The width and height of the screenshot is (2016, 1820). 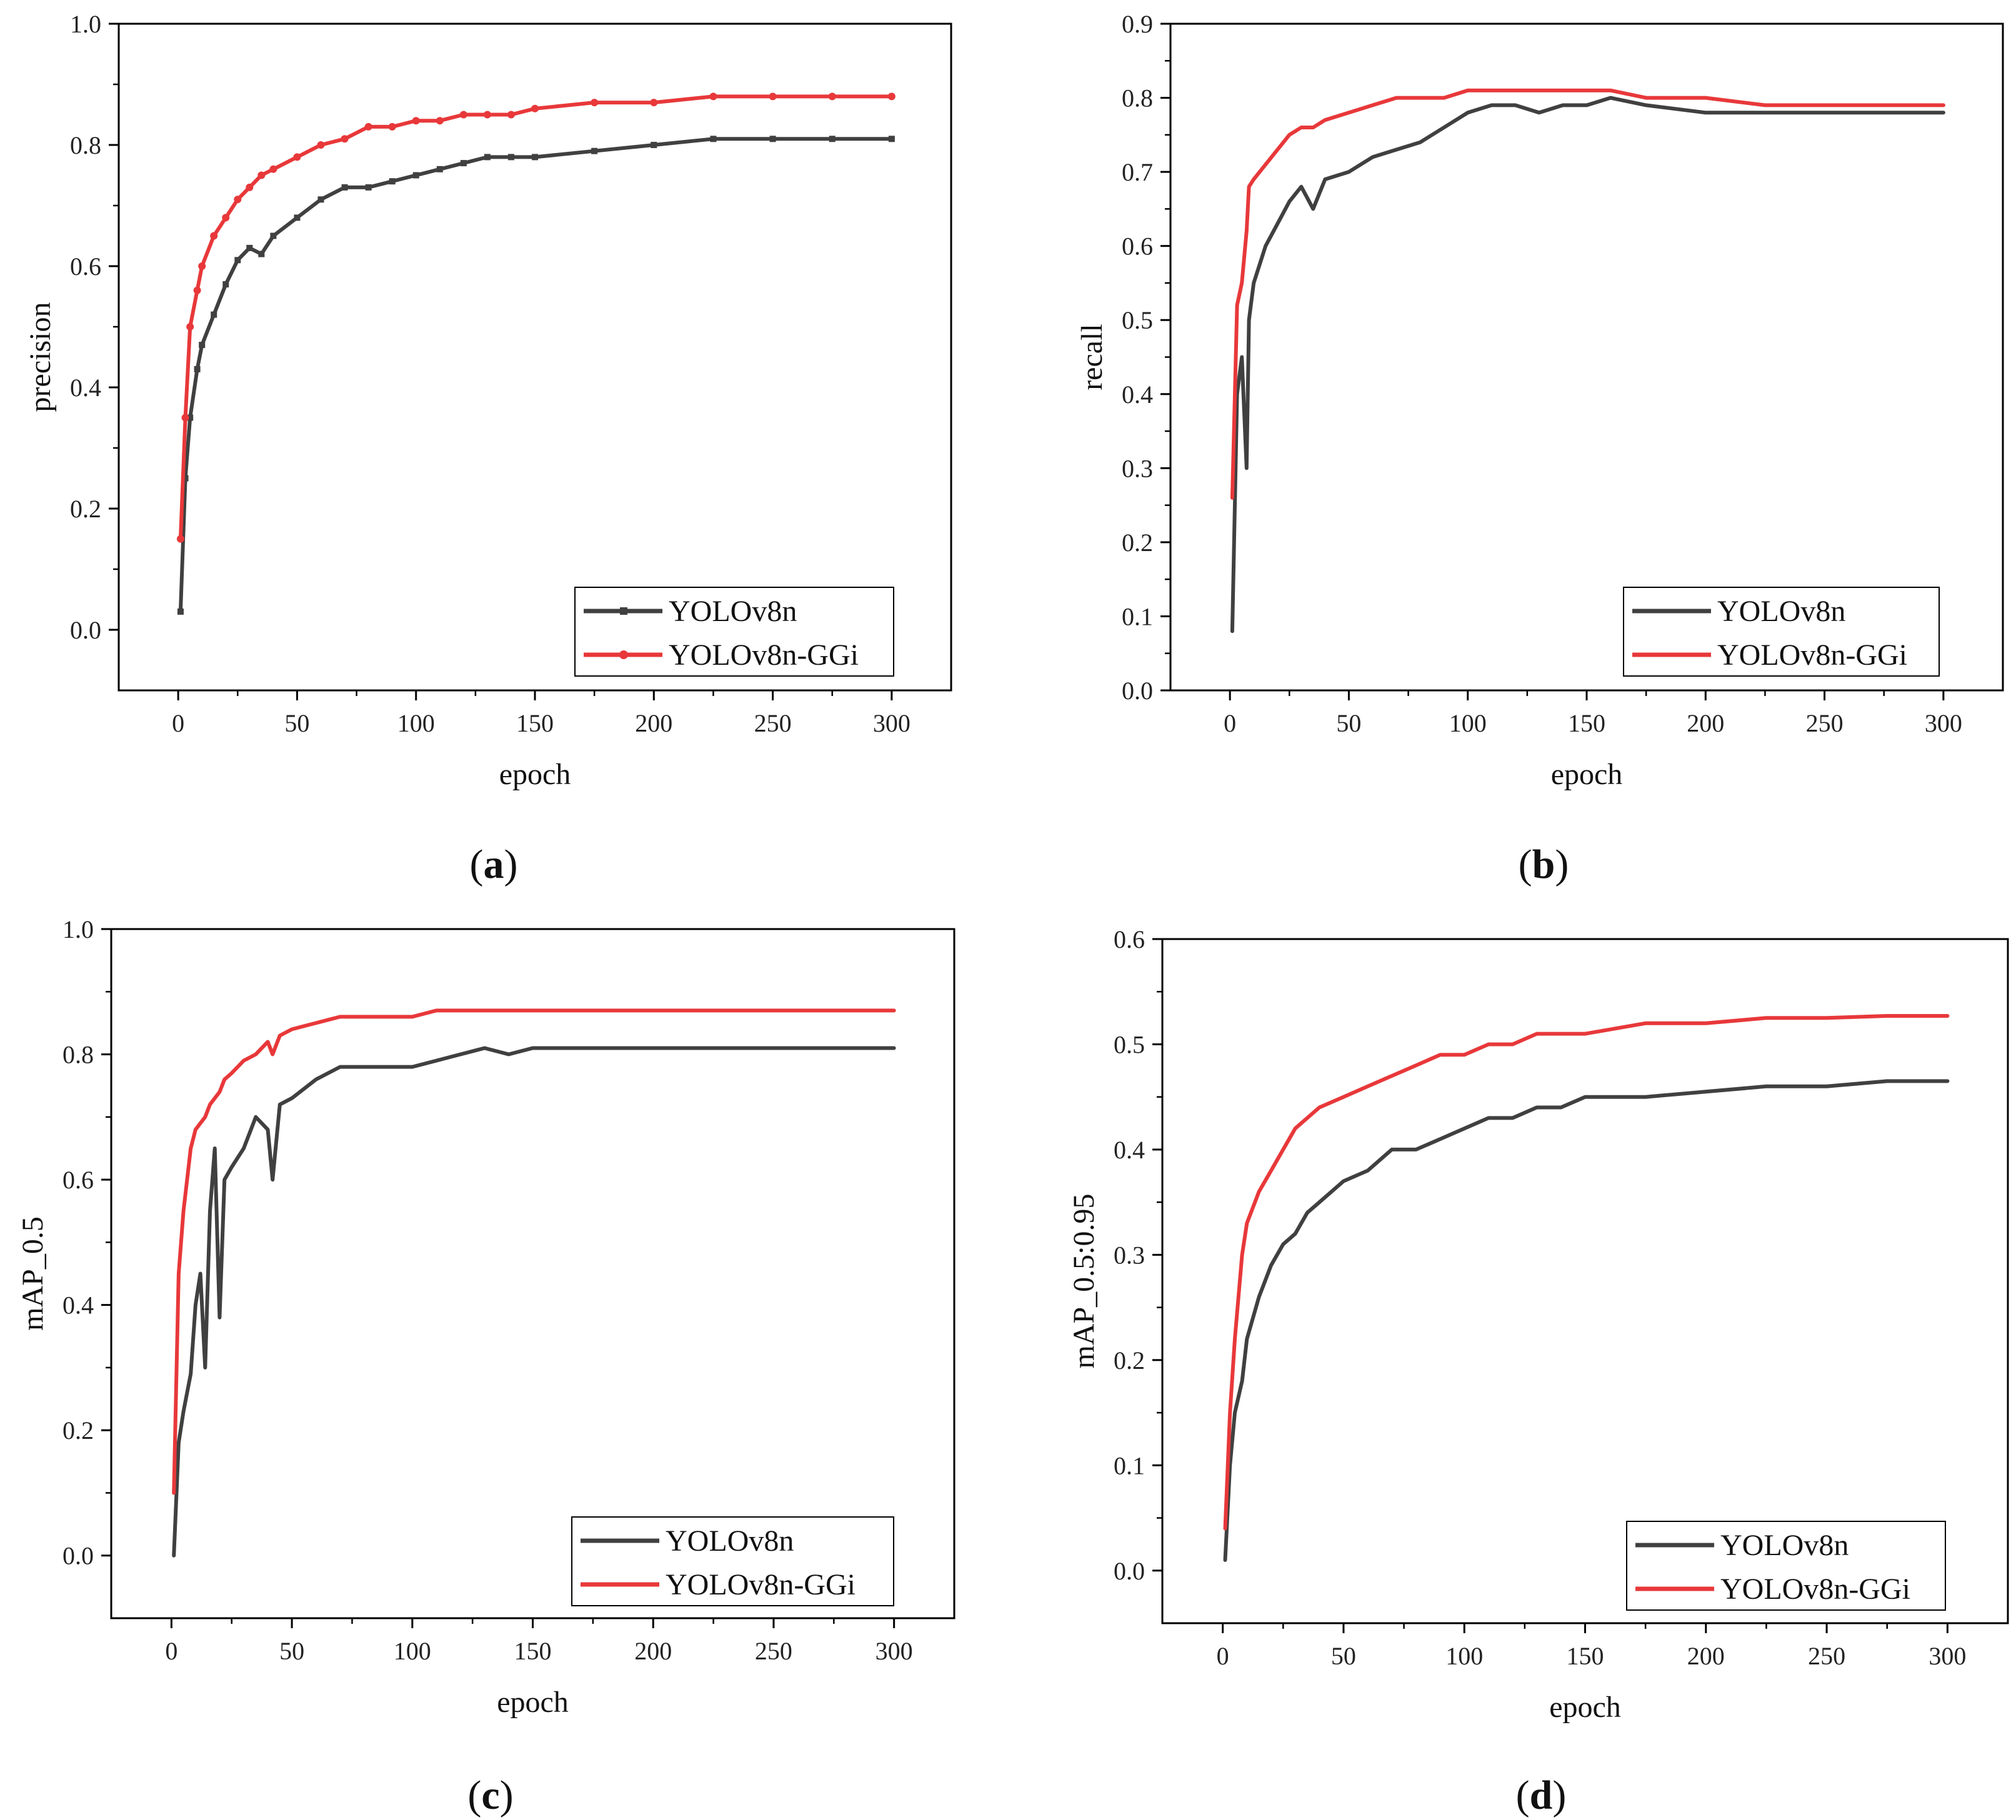 What do you see at coordinates (535, 774) in the screenshot?
I see `chart-a-x-axis-title: epoch` at bounding box center [535, 774].